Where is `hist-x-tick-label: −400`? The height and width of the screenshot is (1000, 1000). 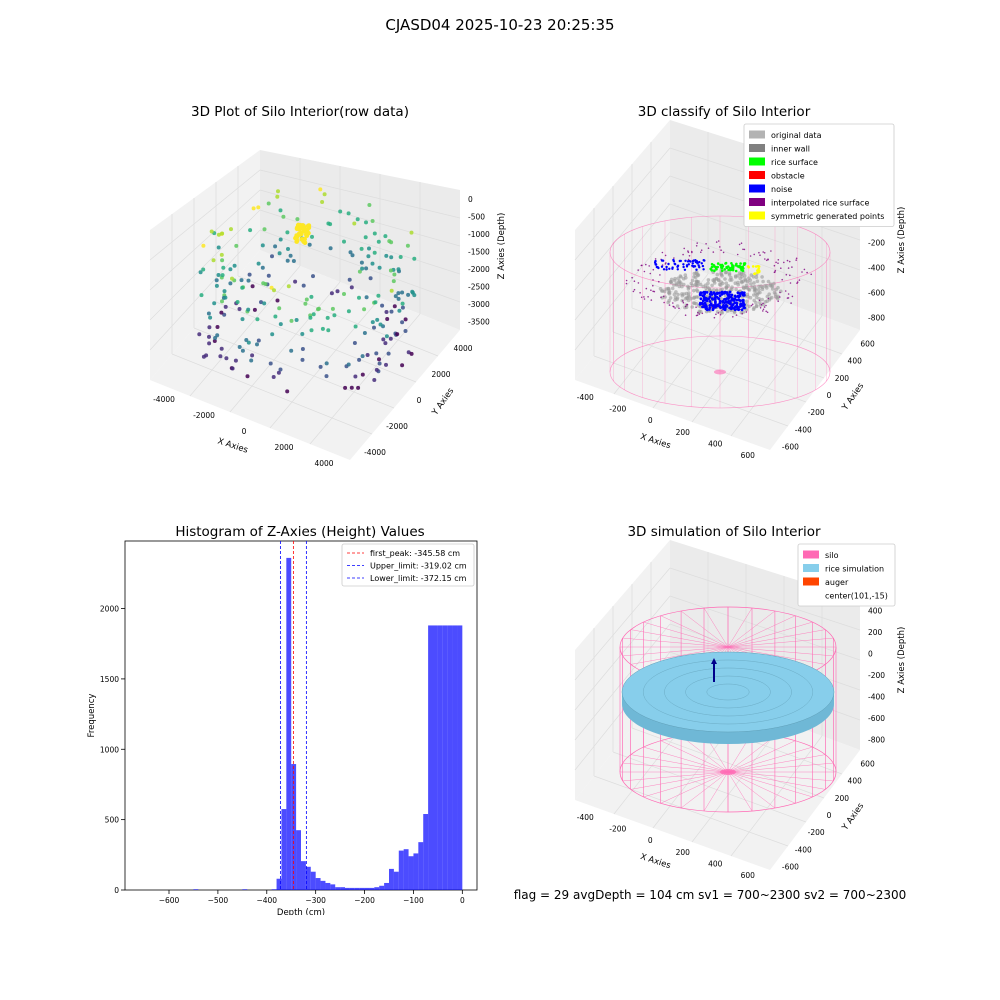 hist-x-tick-label: −400 is located at coordinates (266, 900).